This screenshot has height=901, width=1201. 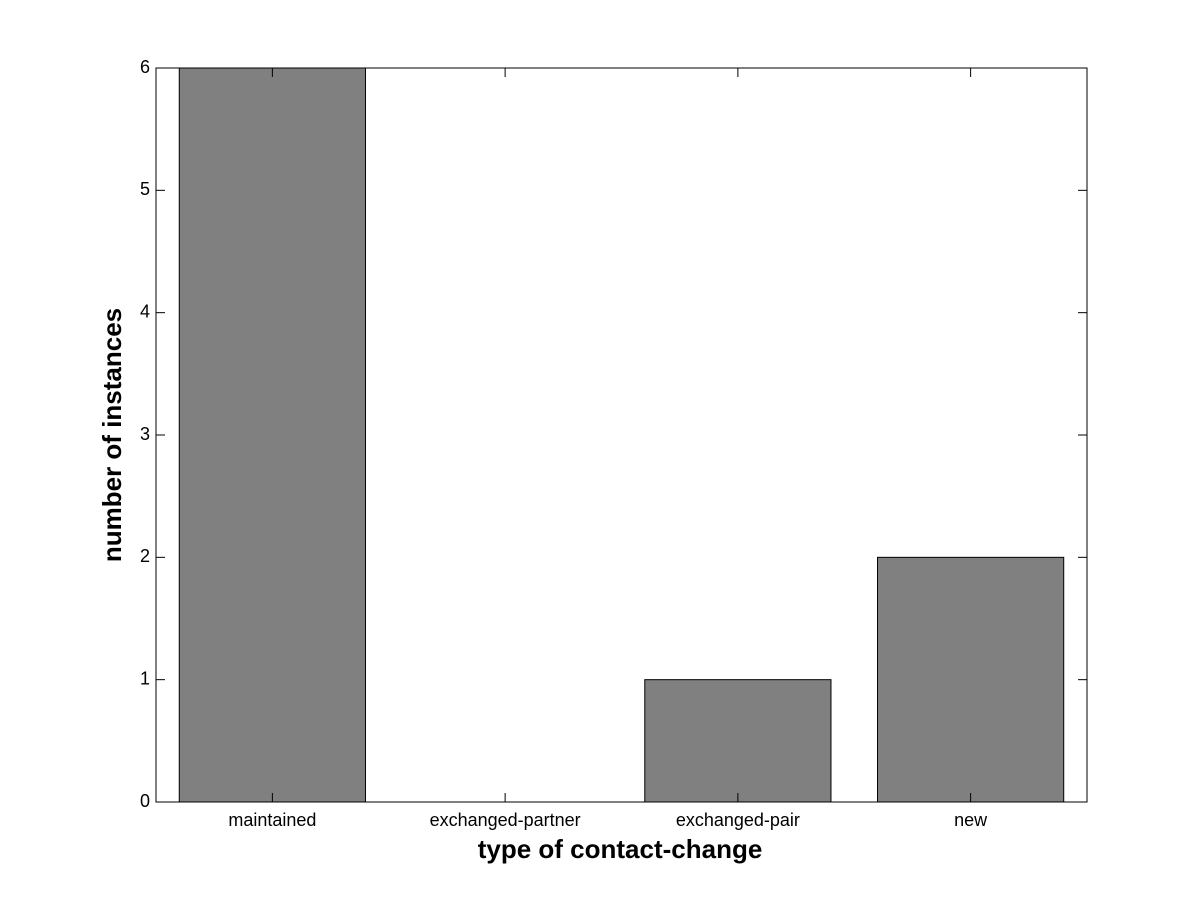 What do you see at coordinates (620, 849) in the screenshot?
I see `x-axis-label: type of contact-change` at bounding box center [620, 849].